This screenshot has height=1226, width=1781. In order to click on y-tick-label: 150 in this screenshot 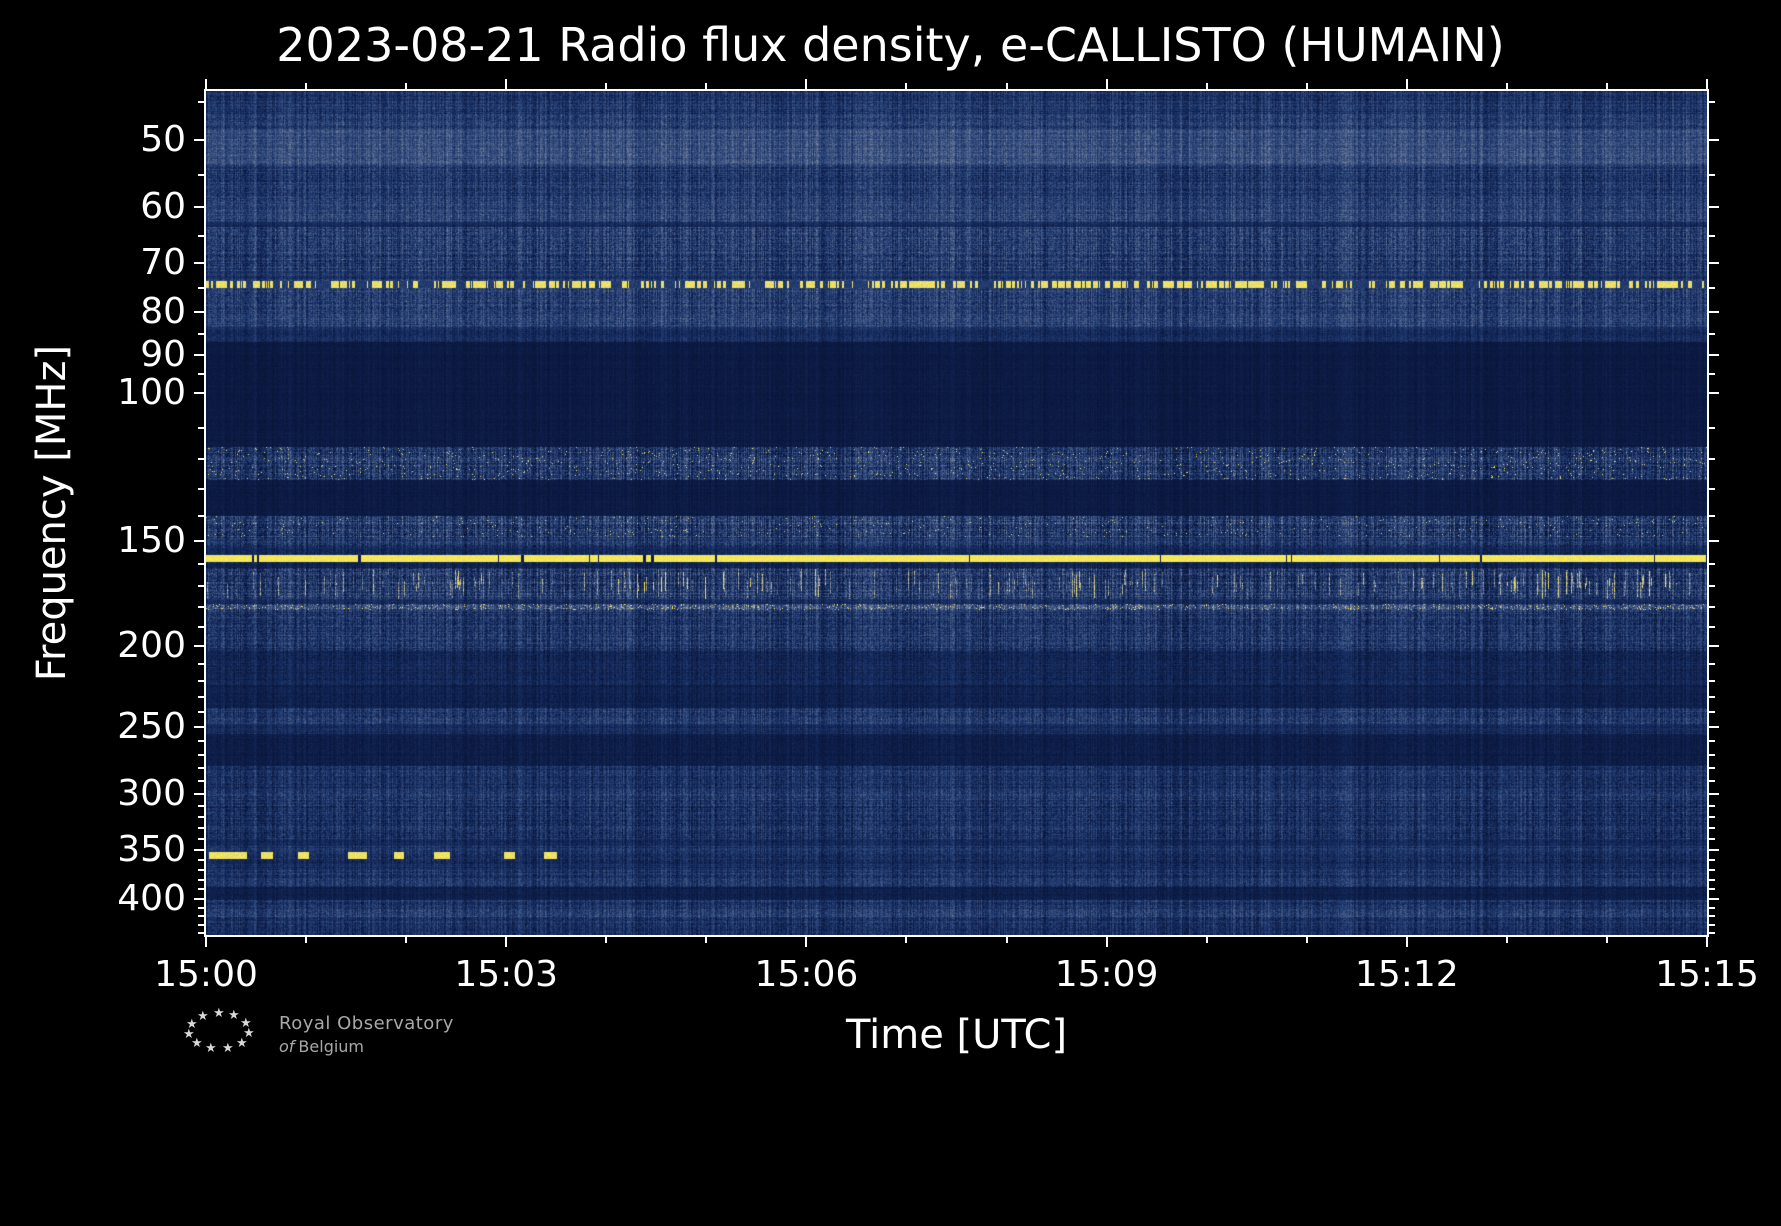, I will do `click(151, 540)`.